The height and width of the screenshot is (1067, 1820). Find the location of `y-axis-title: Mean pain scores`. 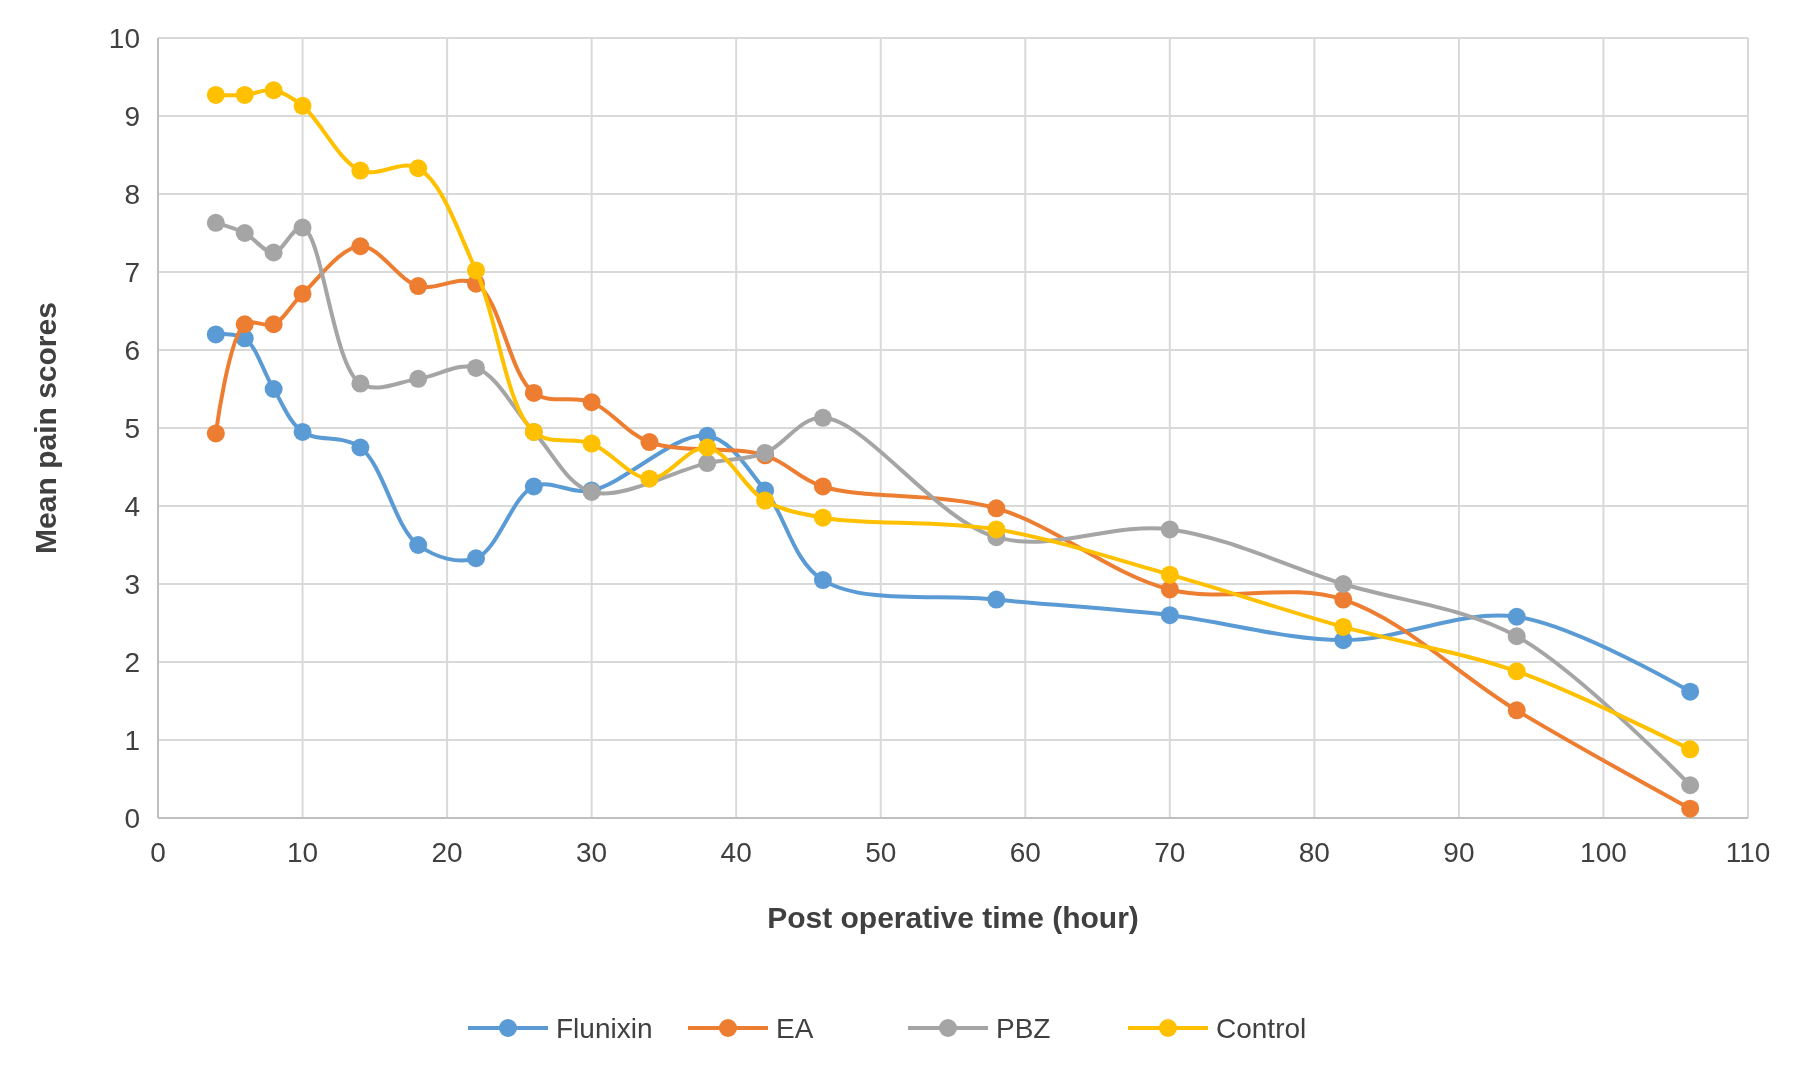

y-axis-title: Mean pain scores is located at coordinates (45, 428).